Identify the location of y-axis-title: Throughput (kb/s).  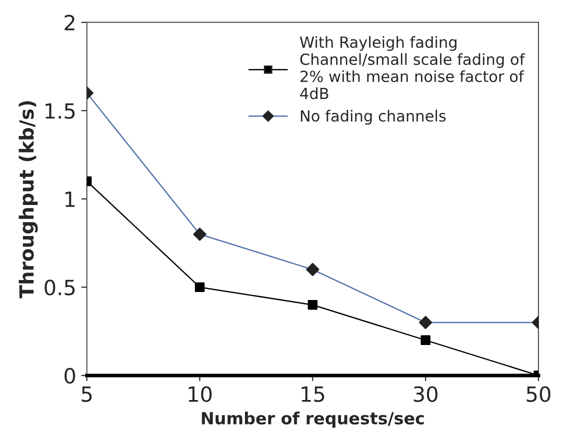
(28, 199).